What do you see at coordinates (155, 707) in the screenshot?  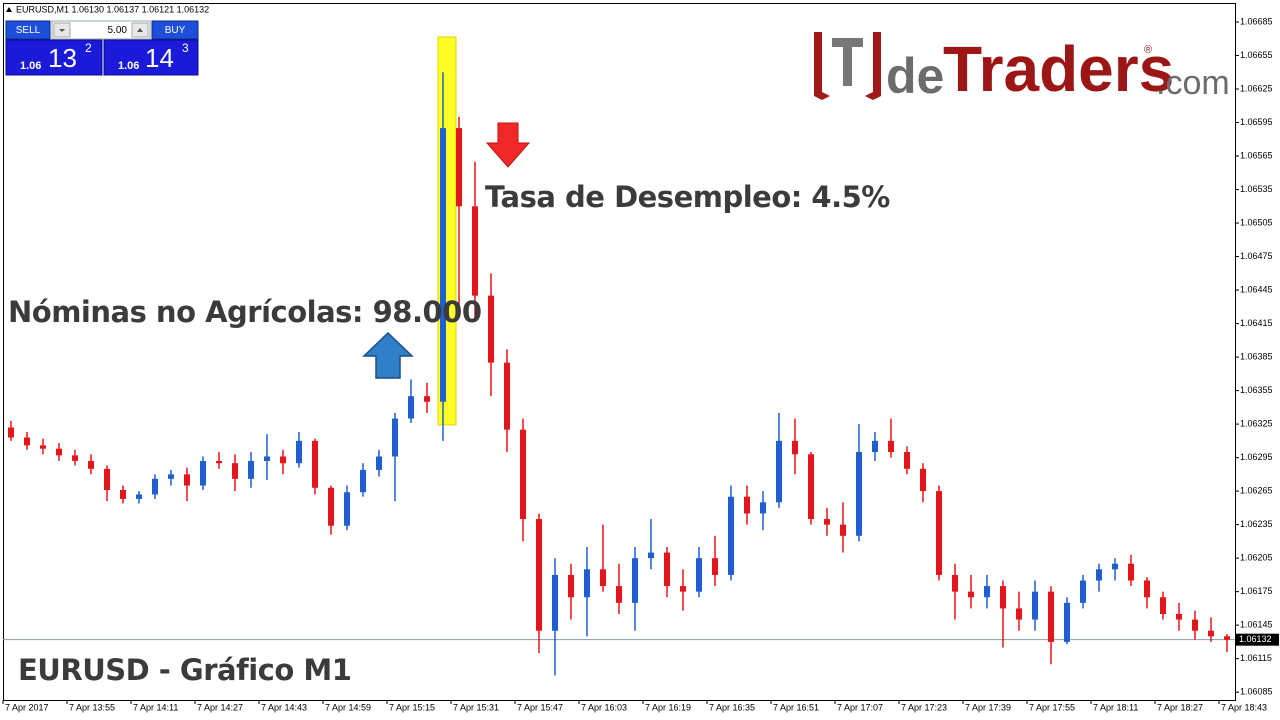 I see `x-tick-label: 7 Apr 14:11` at bounding box center [155, 707].